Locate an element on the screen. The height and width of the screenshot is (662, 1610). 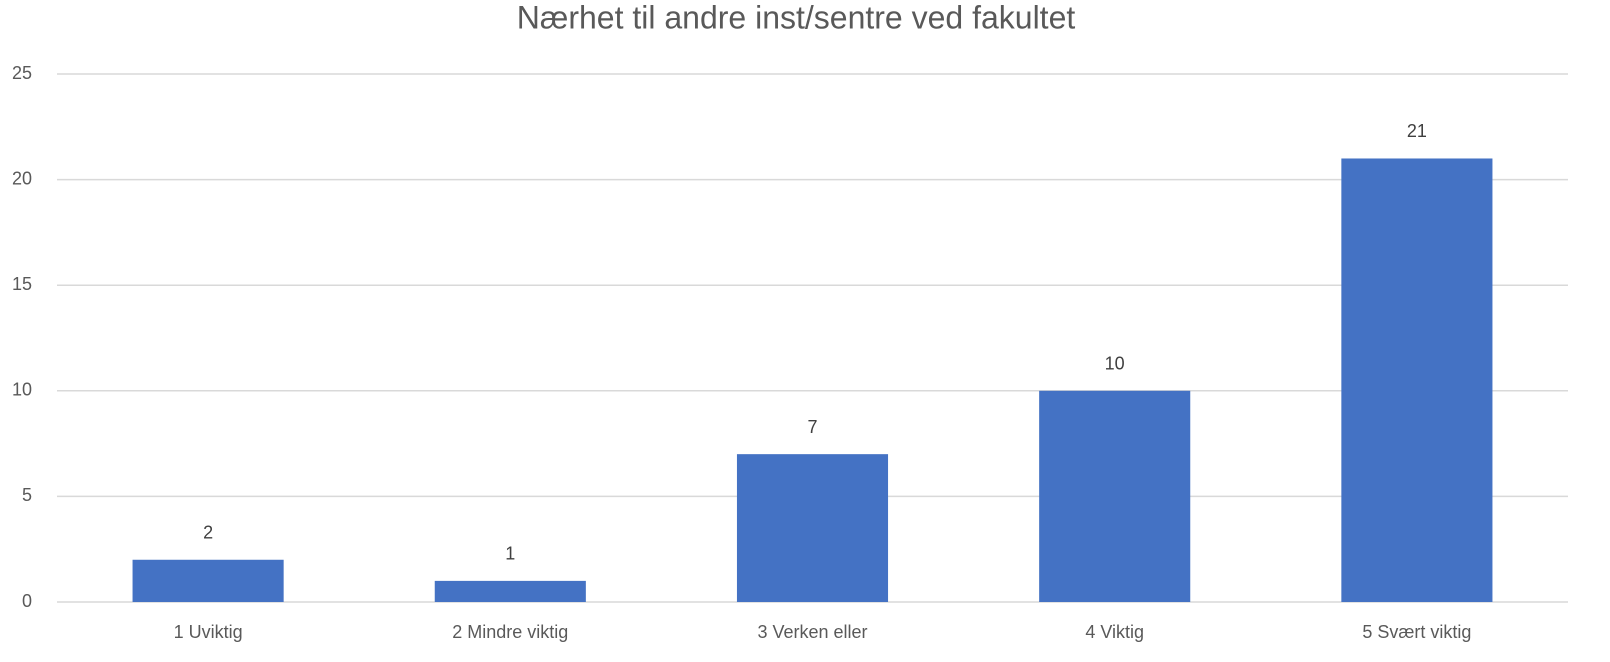
x-tick-label: 5 Svært viktig is located at coordinates (1416, 632).